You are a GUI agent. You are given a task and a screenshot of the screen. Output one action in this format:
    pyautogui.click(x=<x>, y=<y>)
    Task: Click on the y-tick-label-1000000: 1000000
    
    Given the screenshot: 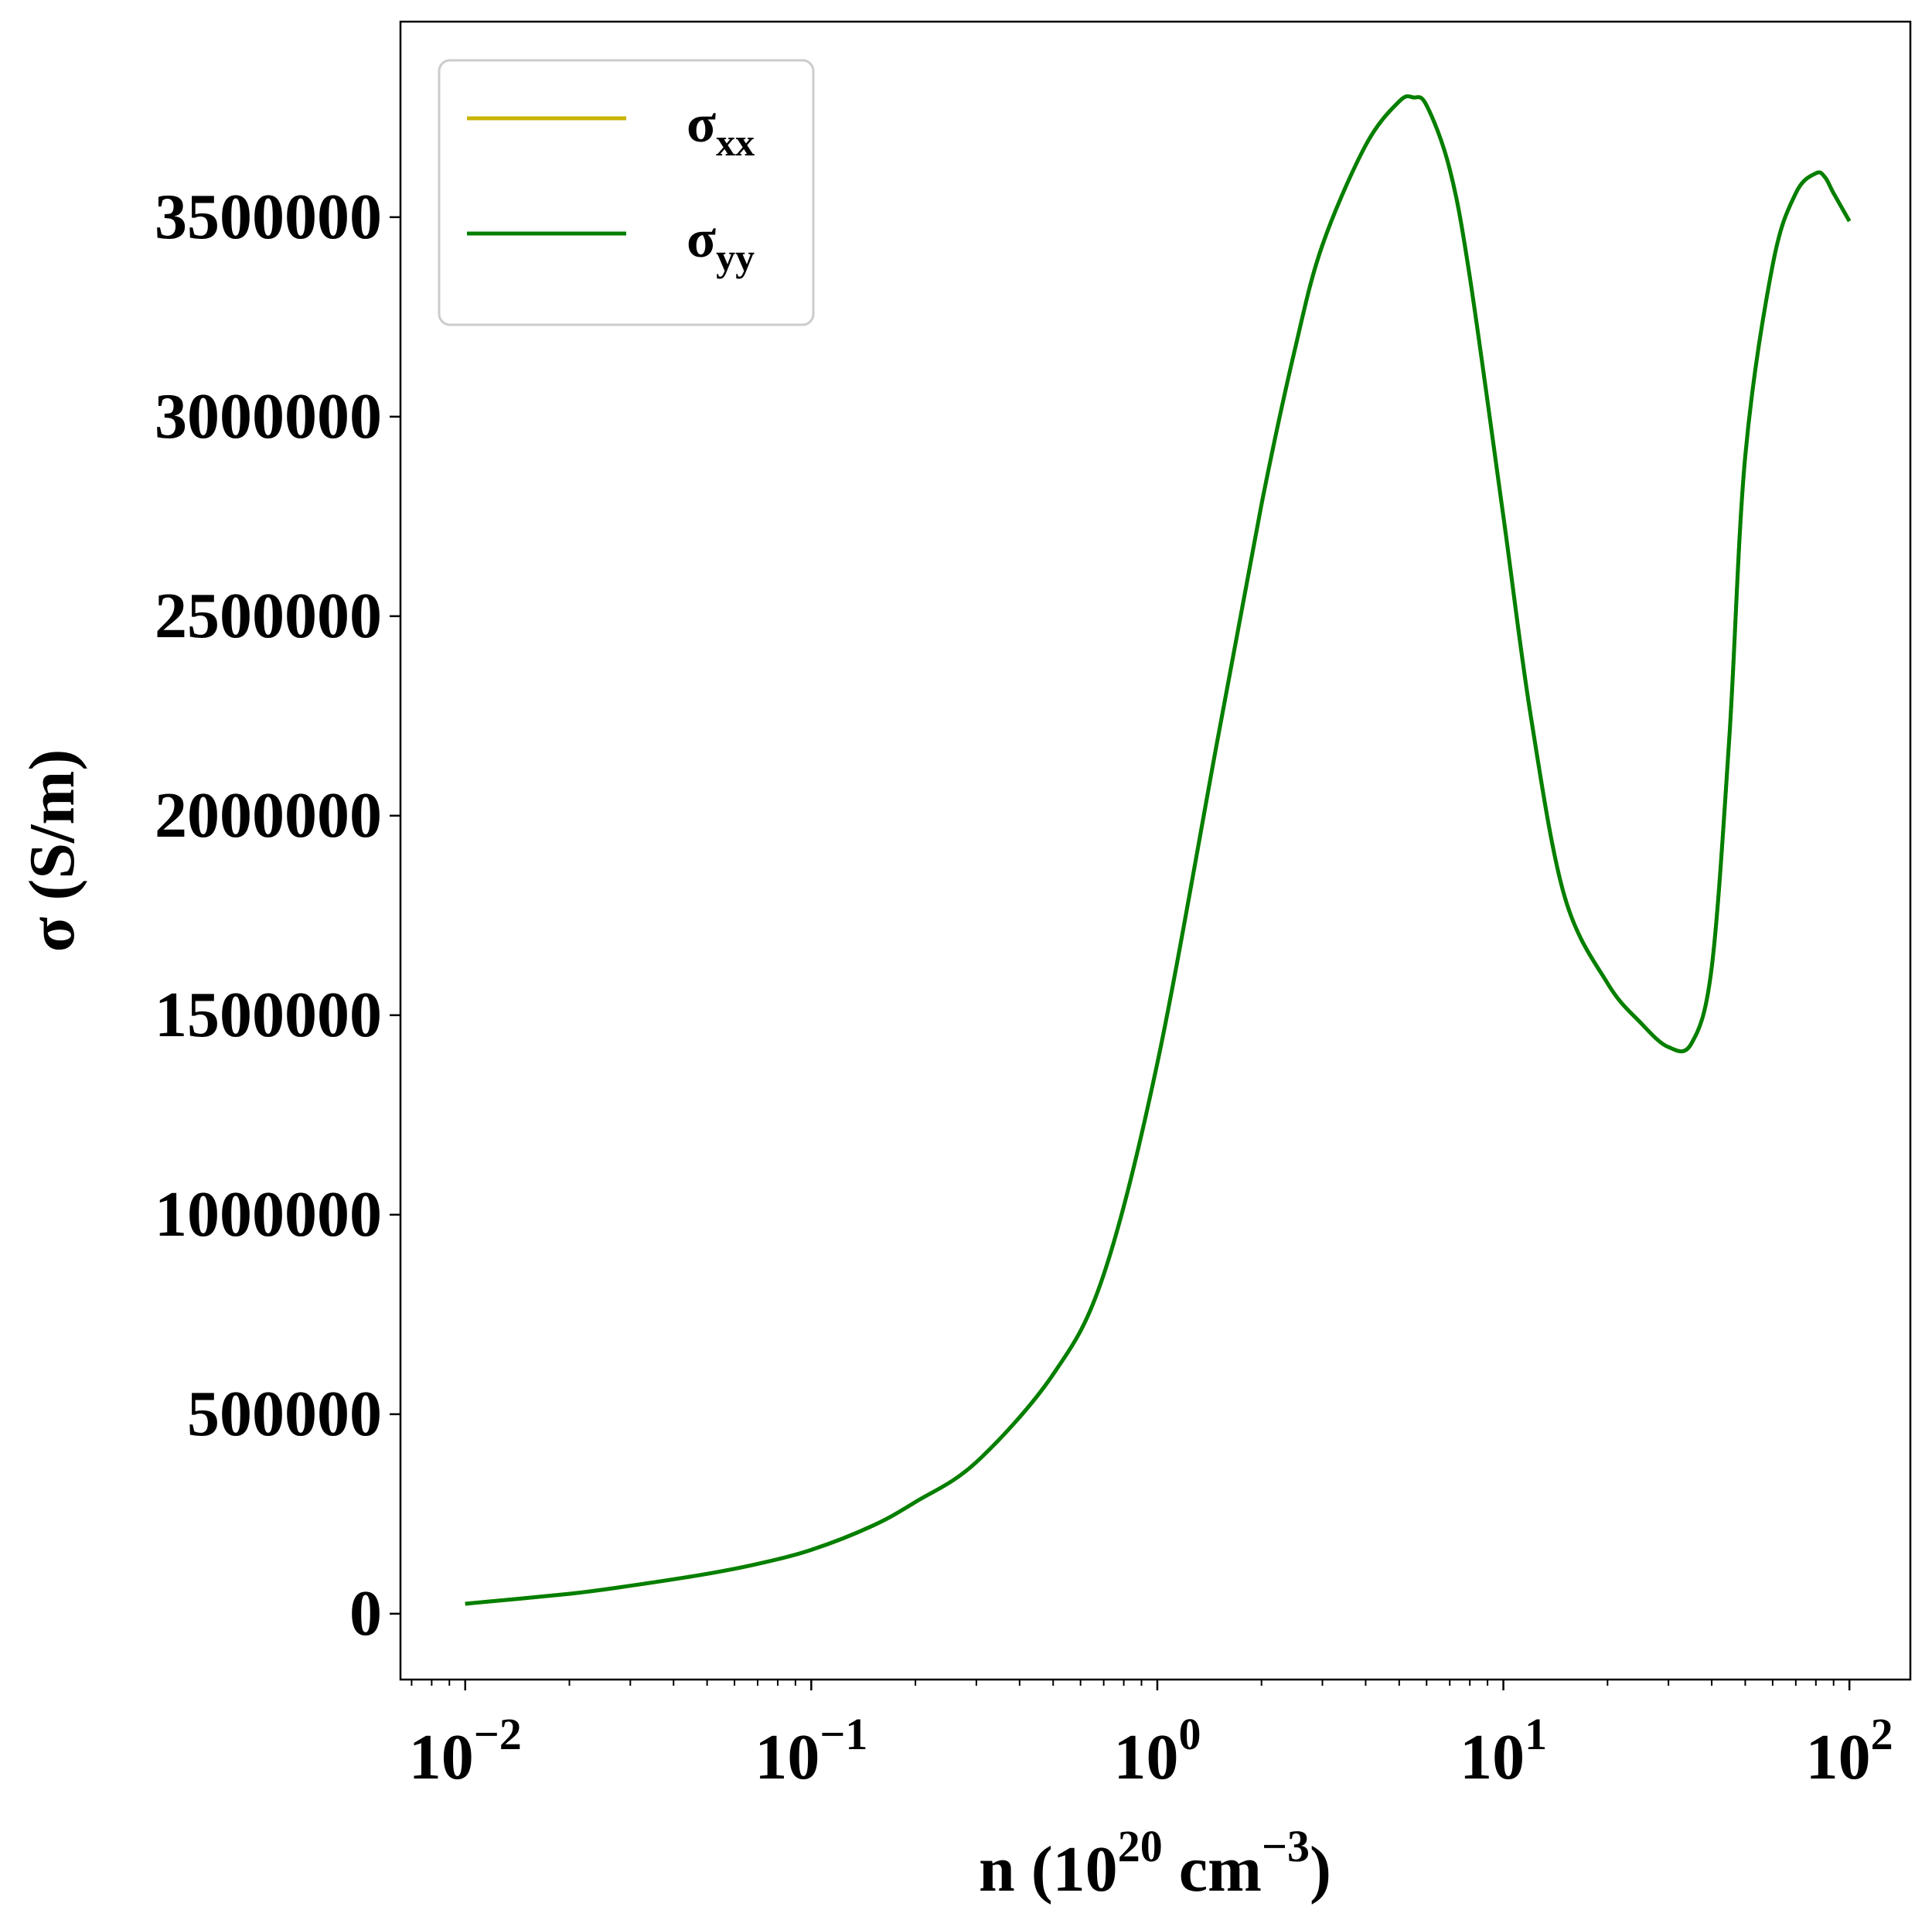 What is the action you would take?
    pyautogui.click(x=268, y=1214)
    